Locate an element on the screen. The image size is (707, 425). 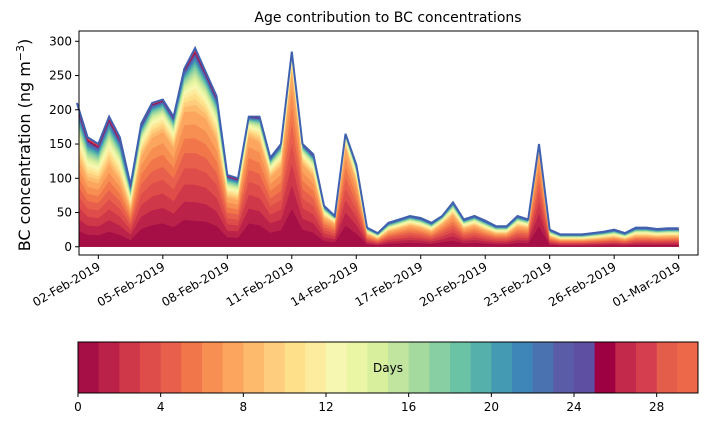
colorbar-tick-label: 28 is located at coordinates (656, 407).